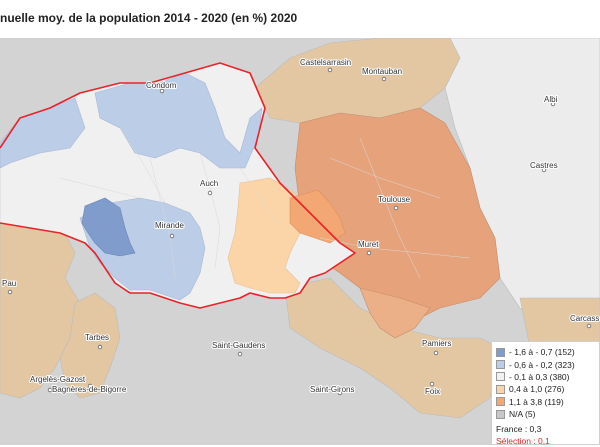 Image resolution: width=600 pixels, height=447 pixels. I want to click on city-argeles-gazost: Argelès-Gazost, so click(61, 381).